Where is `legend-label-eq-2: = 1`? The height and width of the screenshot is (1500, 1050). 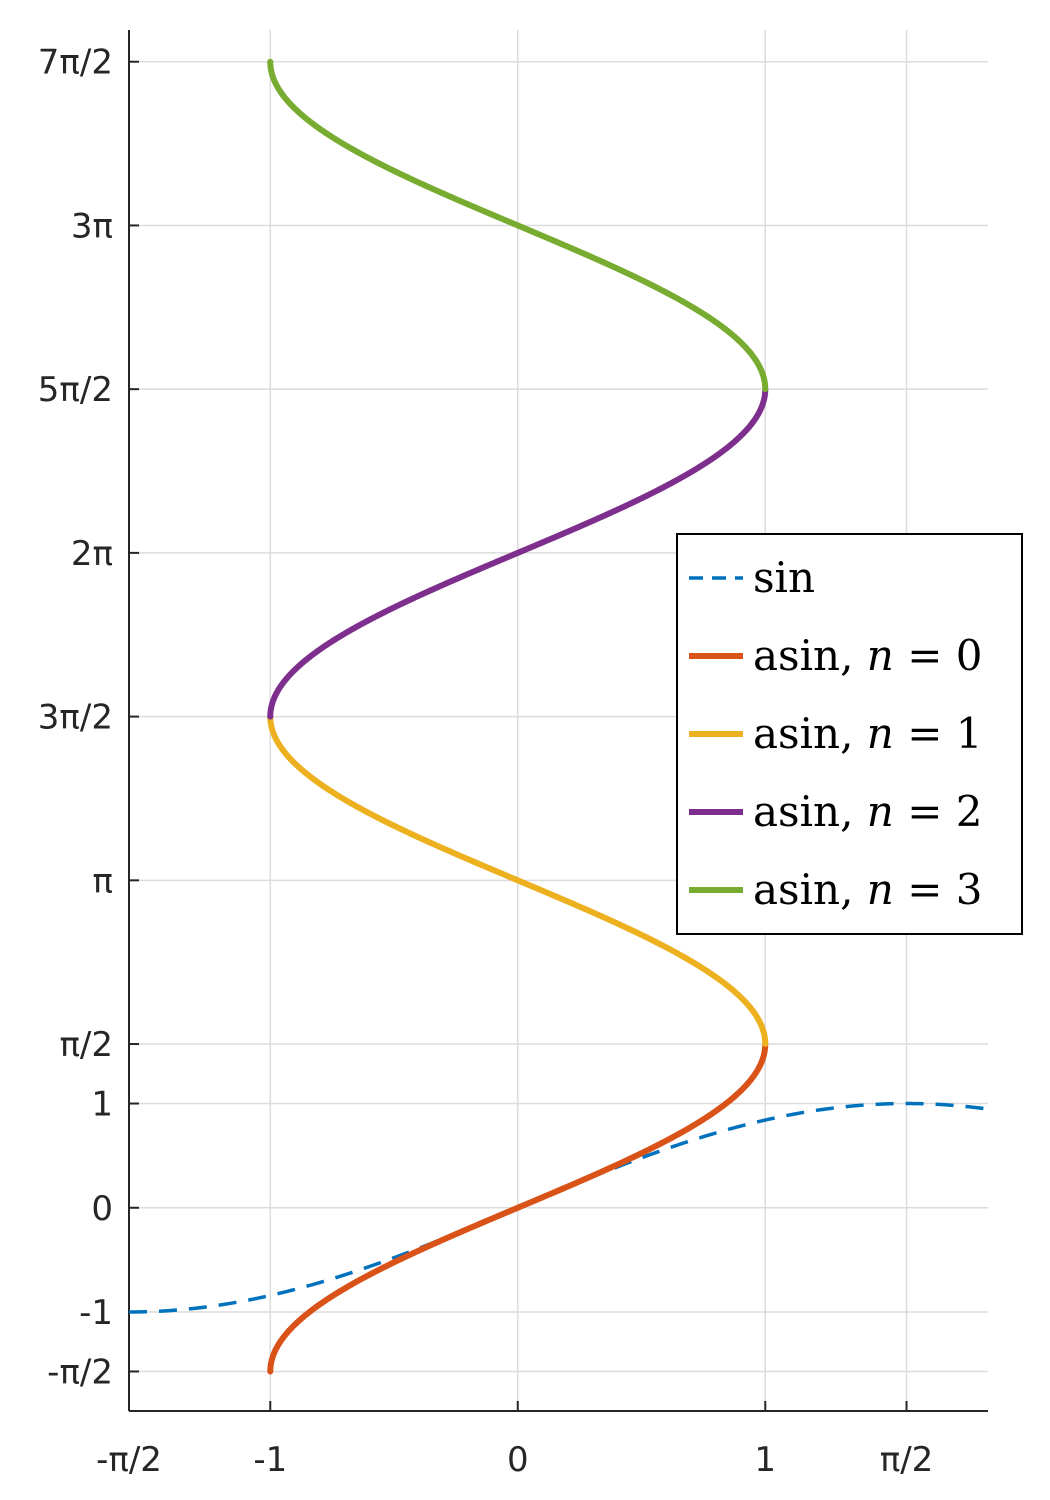
legend-label-eq-2: = 1 is located at coordinates (938, 733).